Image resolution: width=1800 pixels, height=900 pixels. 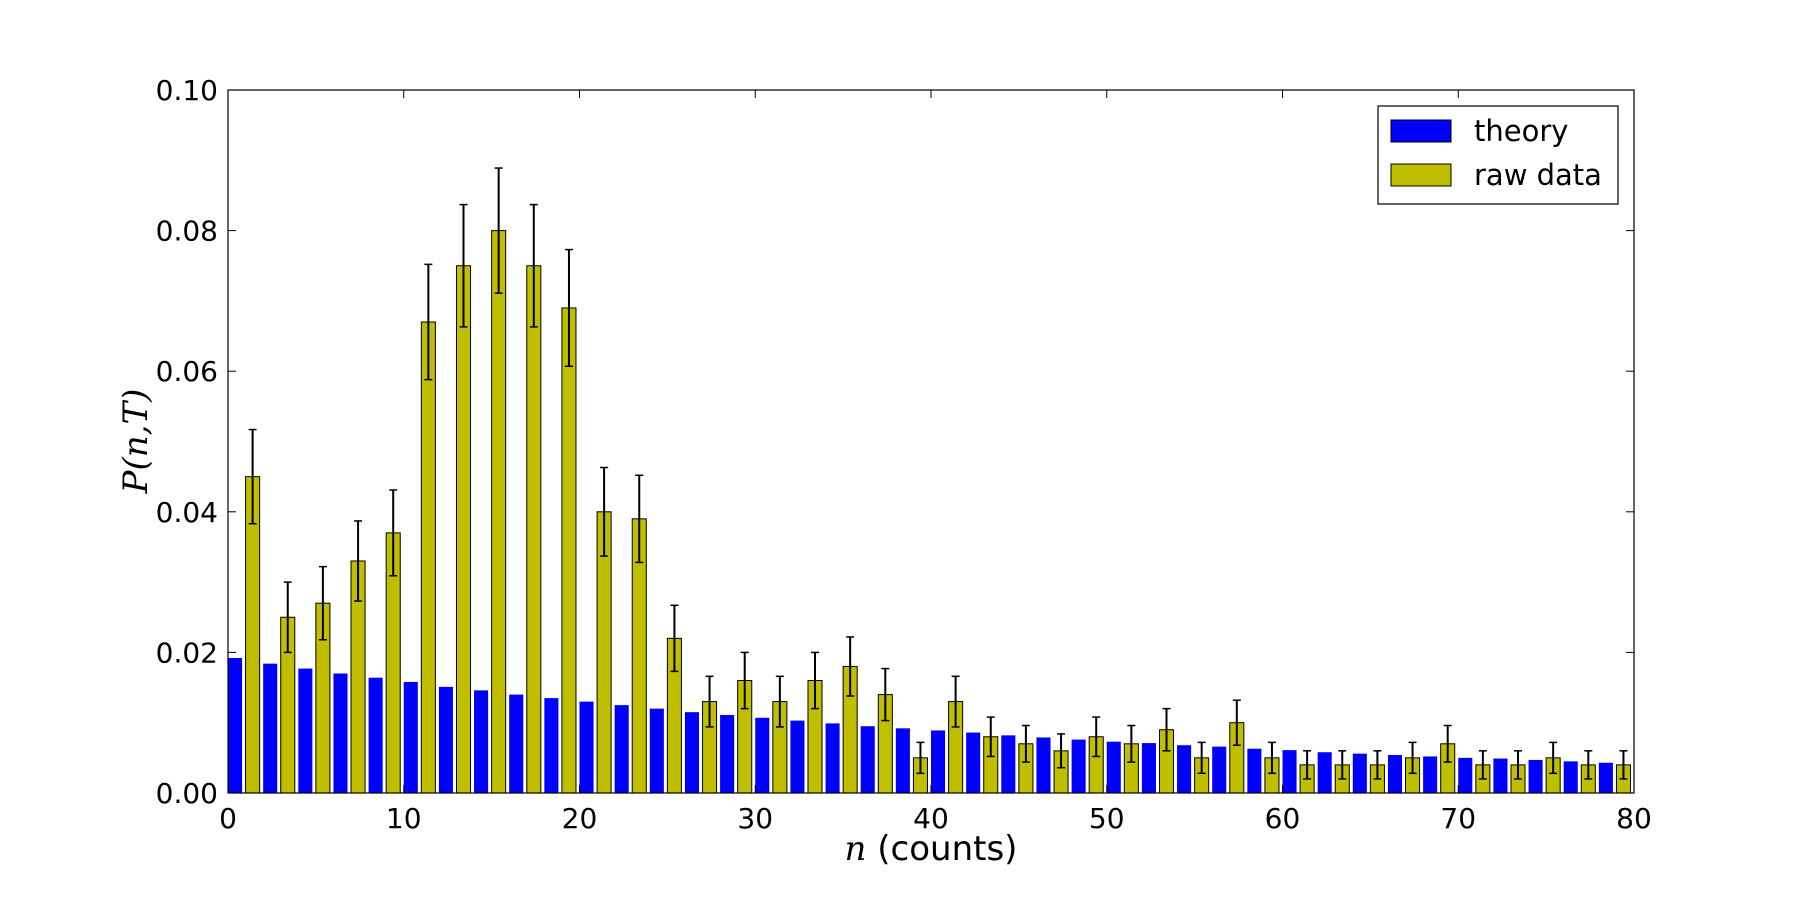 What do you see at coordinates (1421, 131) in the screenshot?
I see `legend-swatch-theory` at bounding box center [1421, 131].